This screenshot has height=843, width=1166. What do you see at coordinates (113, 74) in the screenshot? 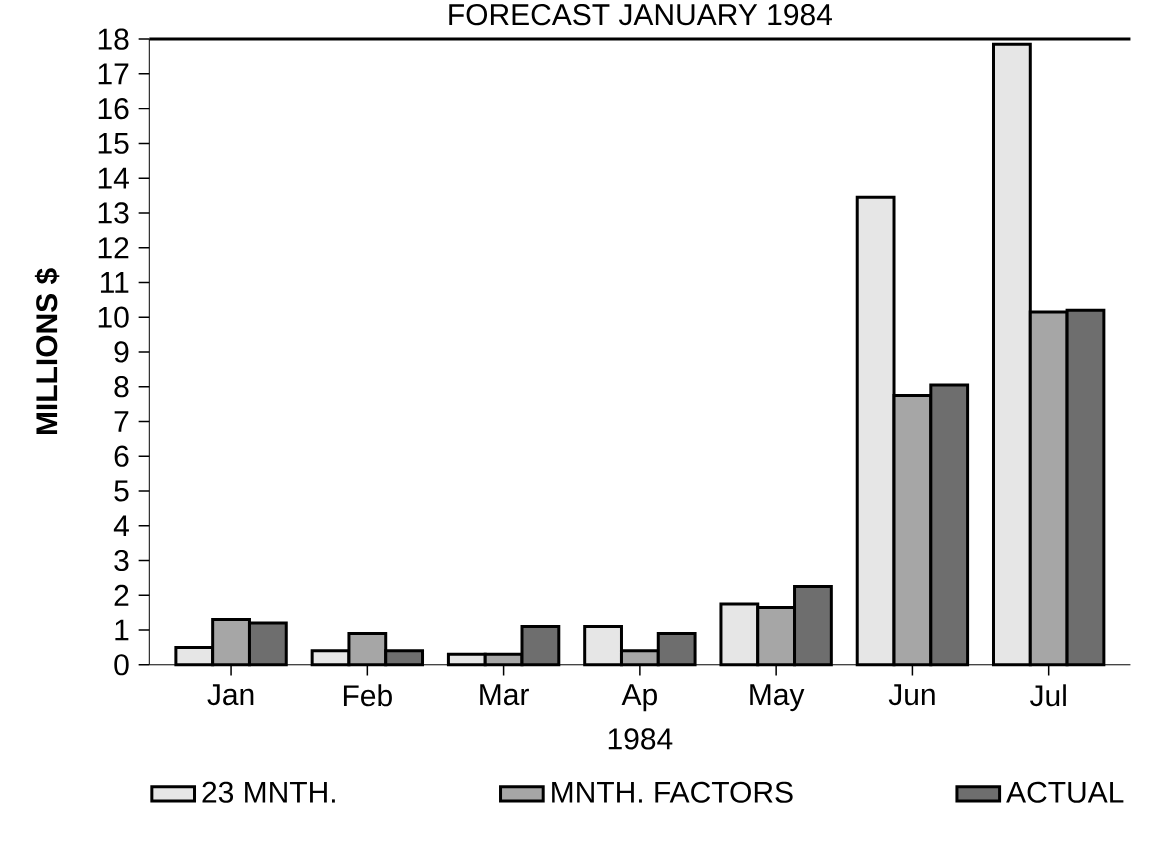
I see `y-tick-label: 17` at bounding box center [113, 74].